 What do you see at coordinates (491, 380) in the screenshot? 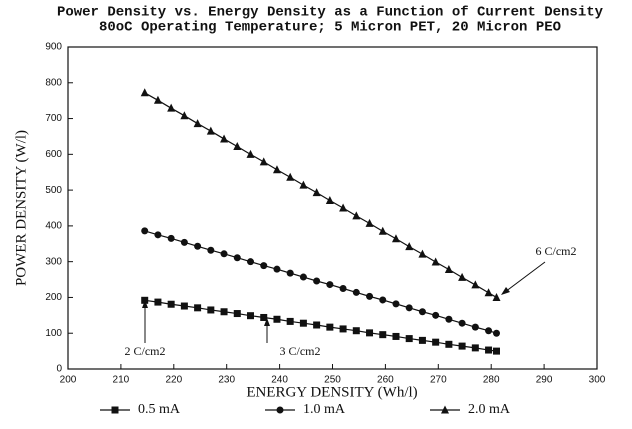
I see `x-tick-label: 280` at bounding box center [491, 380].